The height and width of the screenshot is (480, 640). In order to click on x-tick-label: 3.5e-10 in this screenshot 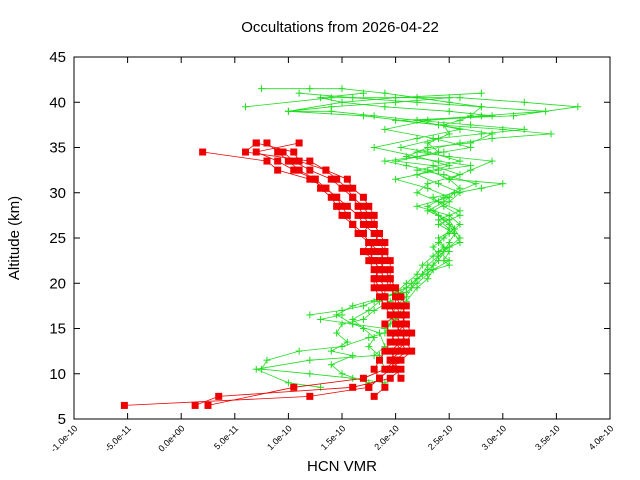, I will do `click(547, 437)`.